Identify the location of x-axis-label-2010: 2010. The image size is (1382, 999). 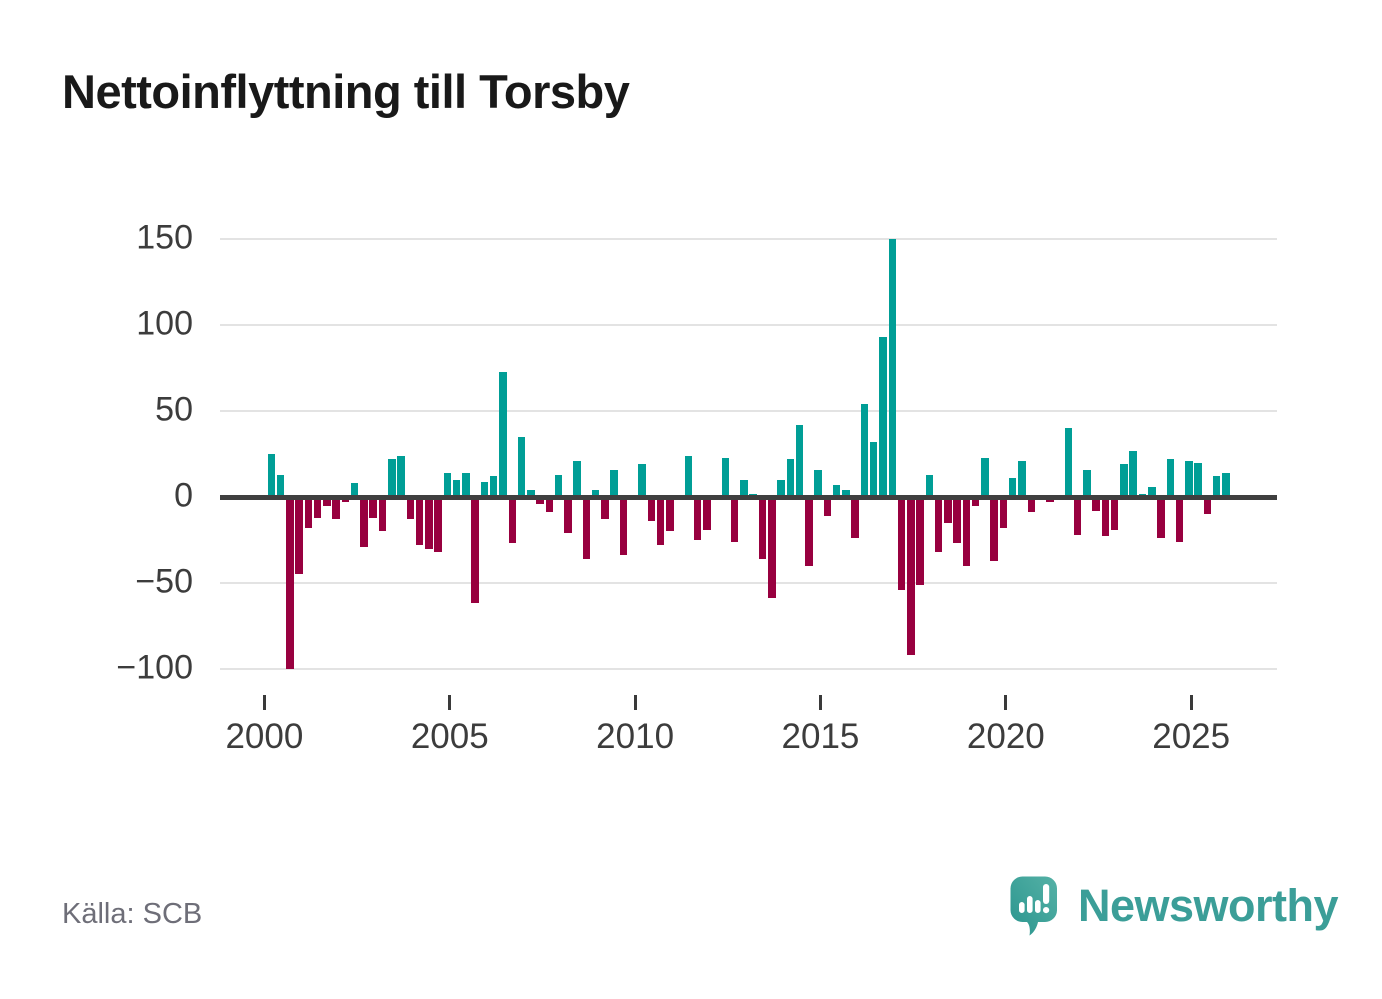
(635, 736).